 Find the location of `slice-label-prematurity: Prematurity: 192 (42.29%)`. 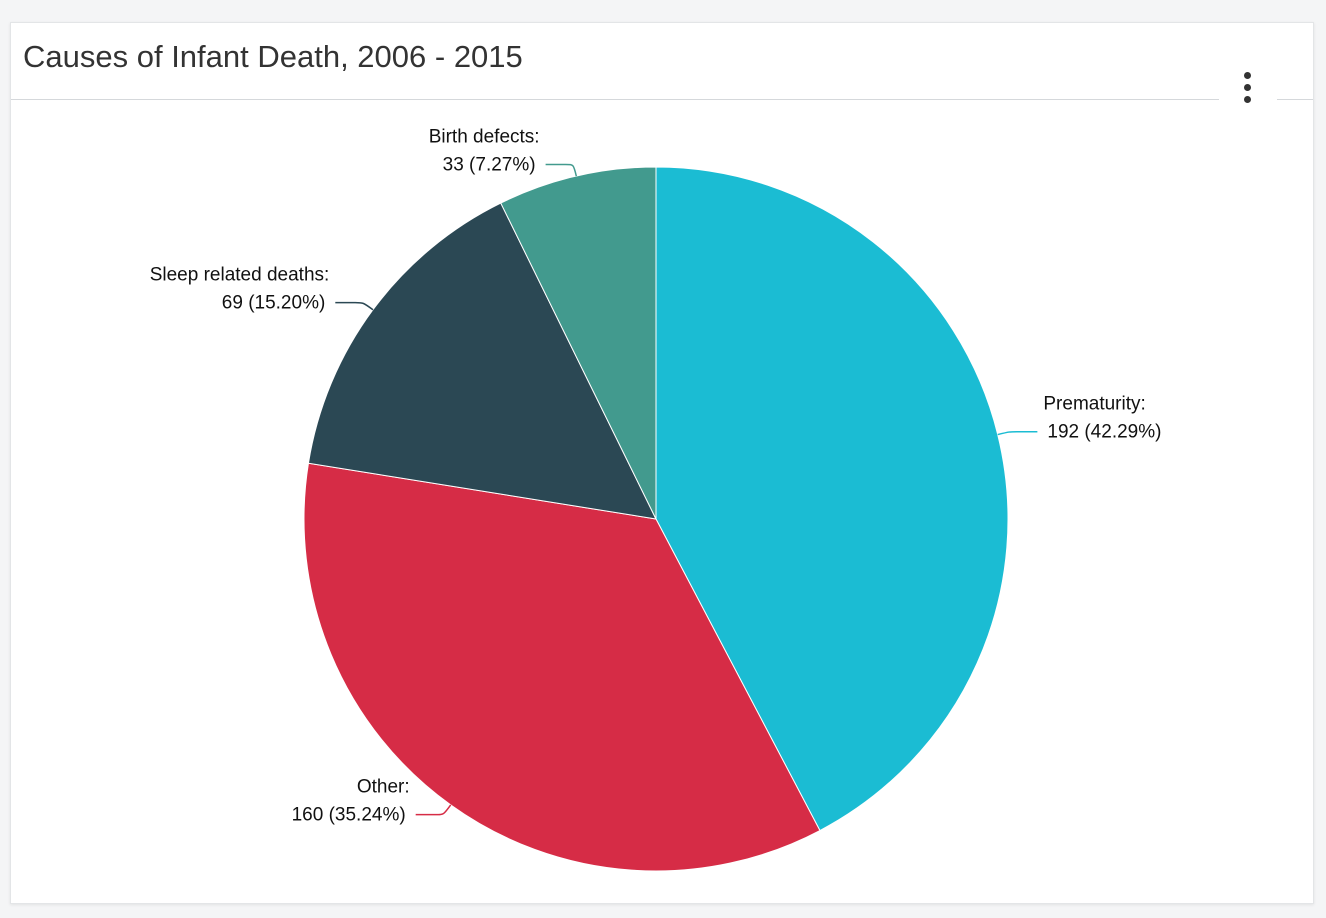

slice-label-prematurity: Prematurity: 192 (42.29%) is located at coordinates (1102, 418).